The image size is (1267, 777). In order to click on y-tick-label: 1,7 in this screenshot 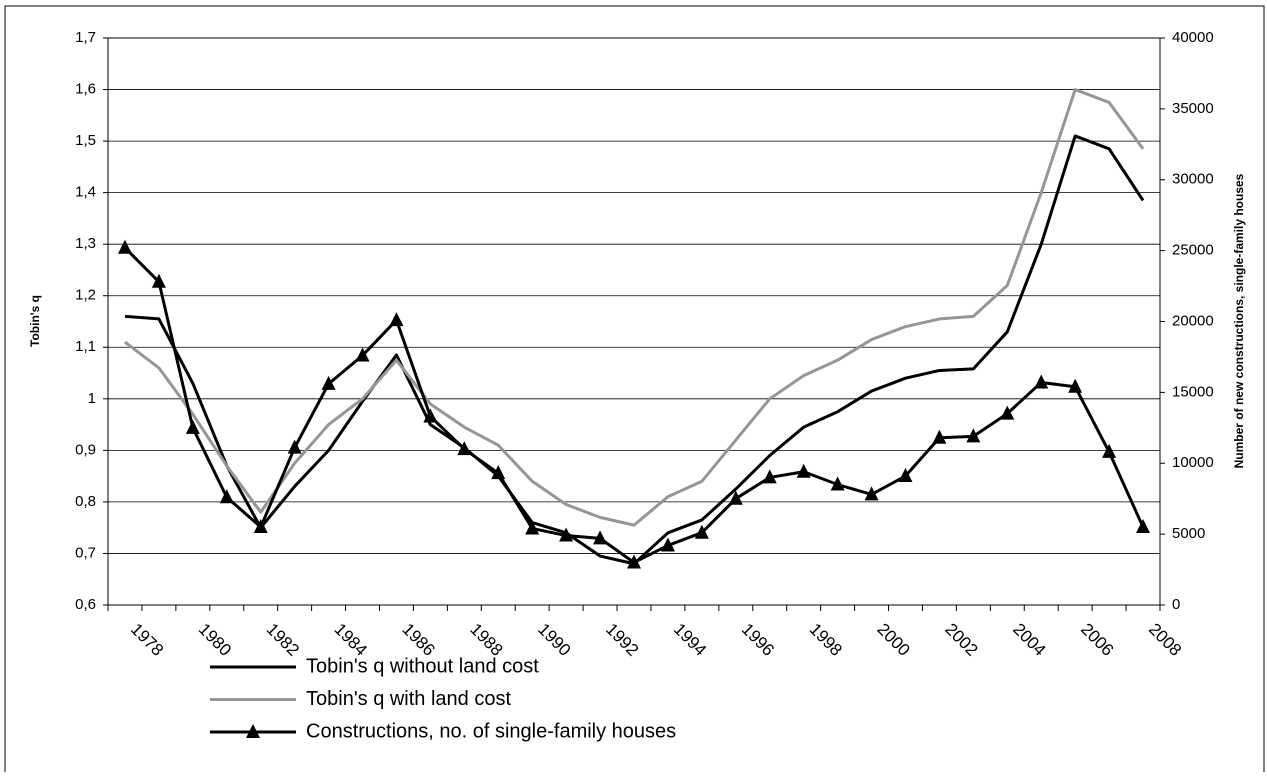, I will do `click(85, 37)`.